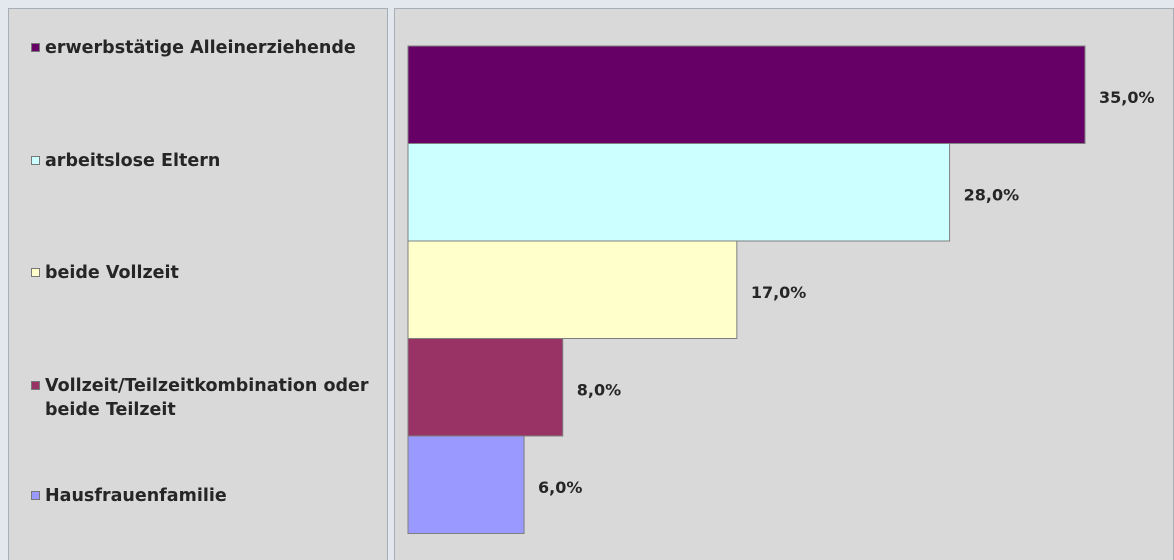 This screenshot has height=560, width=1174. What do you see at coordinates (110, 410) in the screenshot?
I see `legend-label-line: beide Teilzeit` at bounding box center [110, 410].